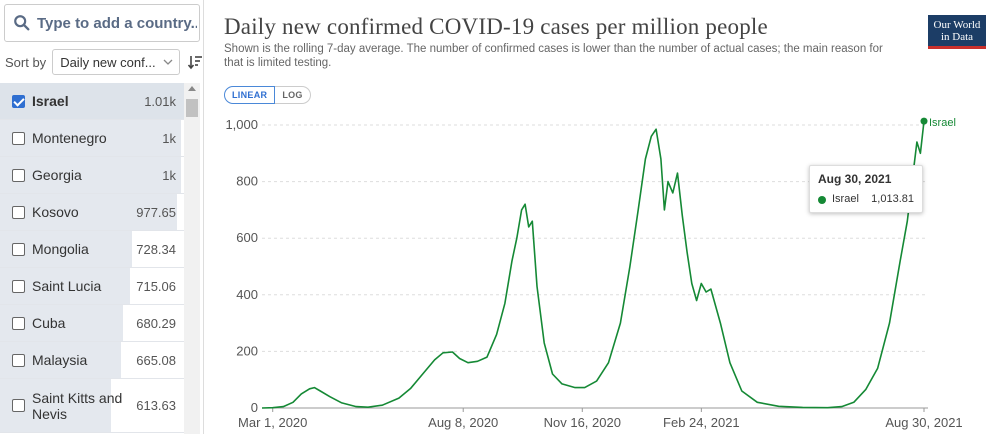  What do you see at coordinates (192, 88) in the screenshot?
I see `scroll-up-arrow-icon` at bounding box center [192, 88].